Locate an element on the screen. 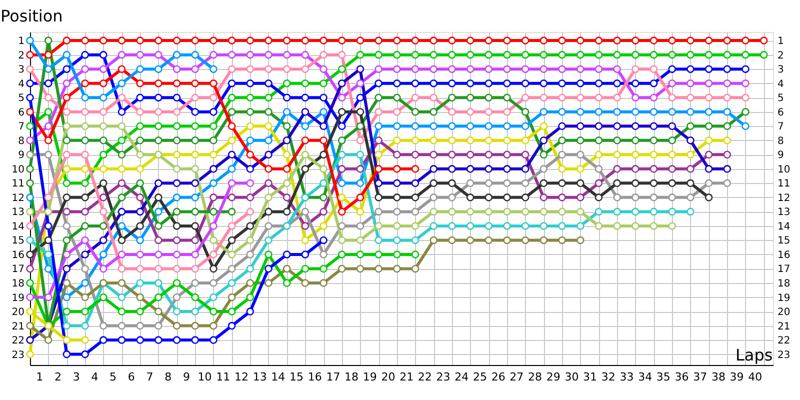 This screenshot has width=800, height=400. x-tick-label: 6 is located at coordinates (131, 377).